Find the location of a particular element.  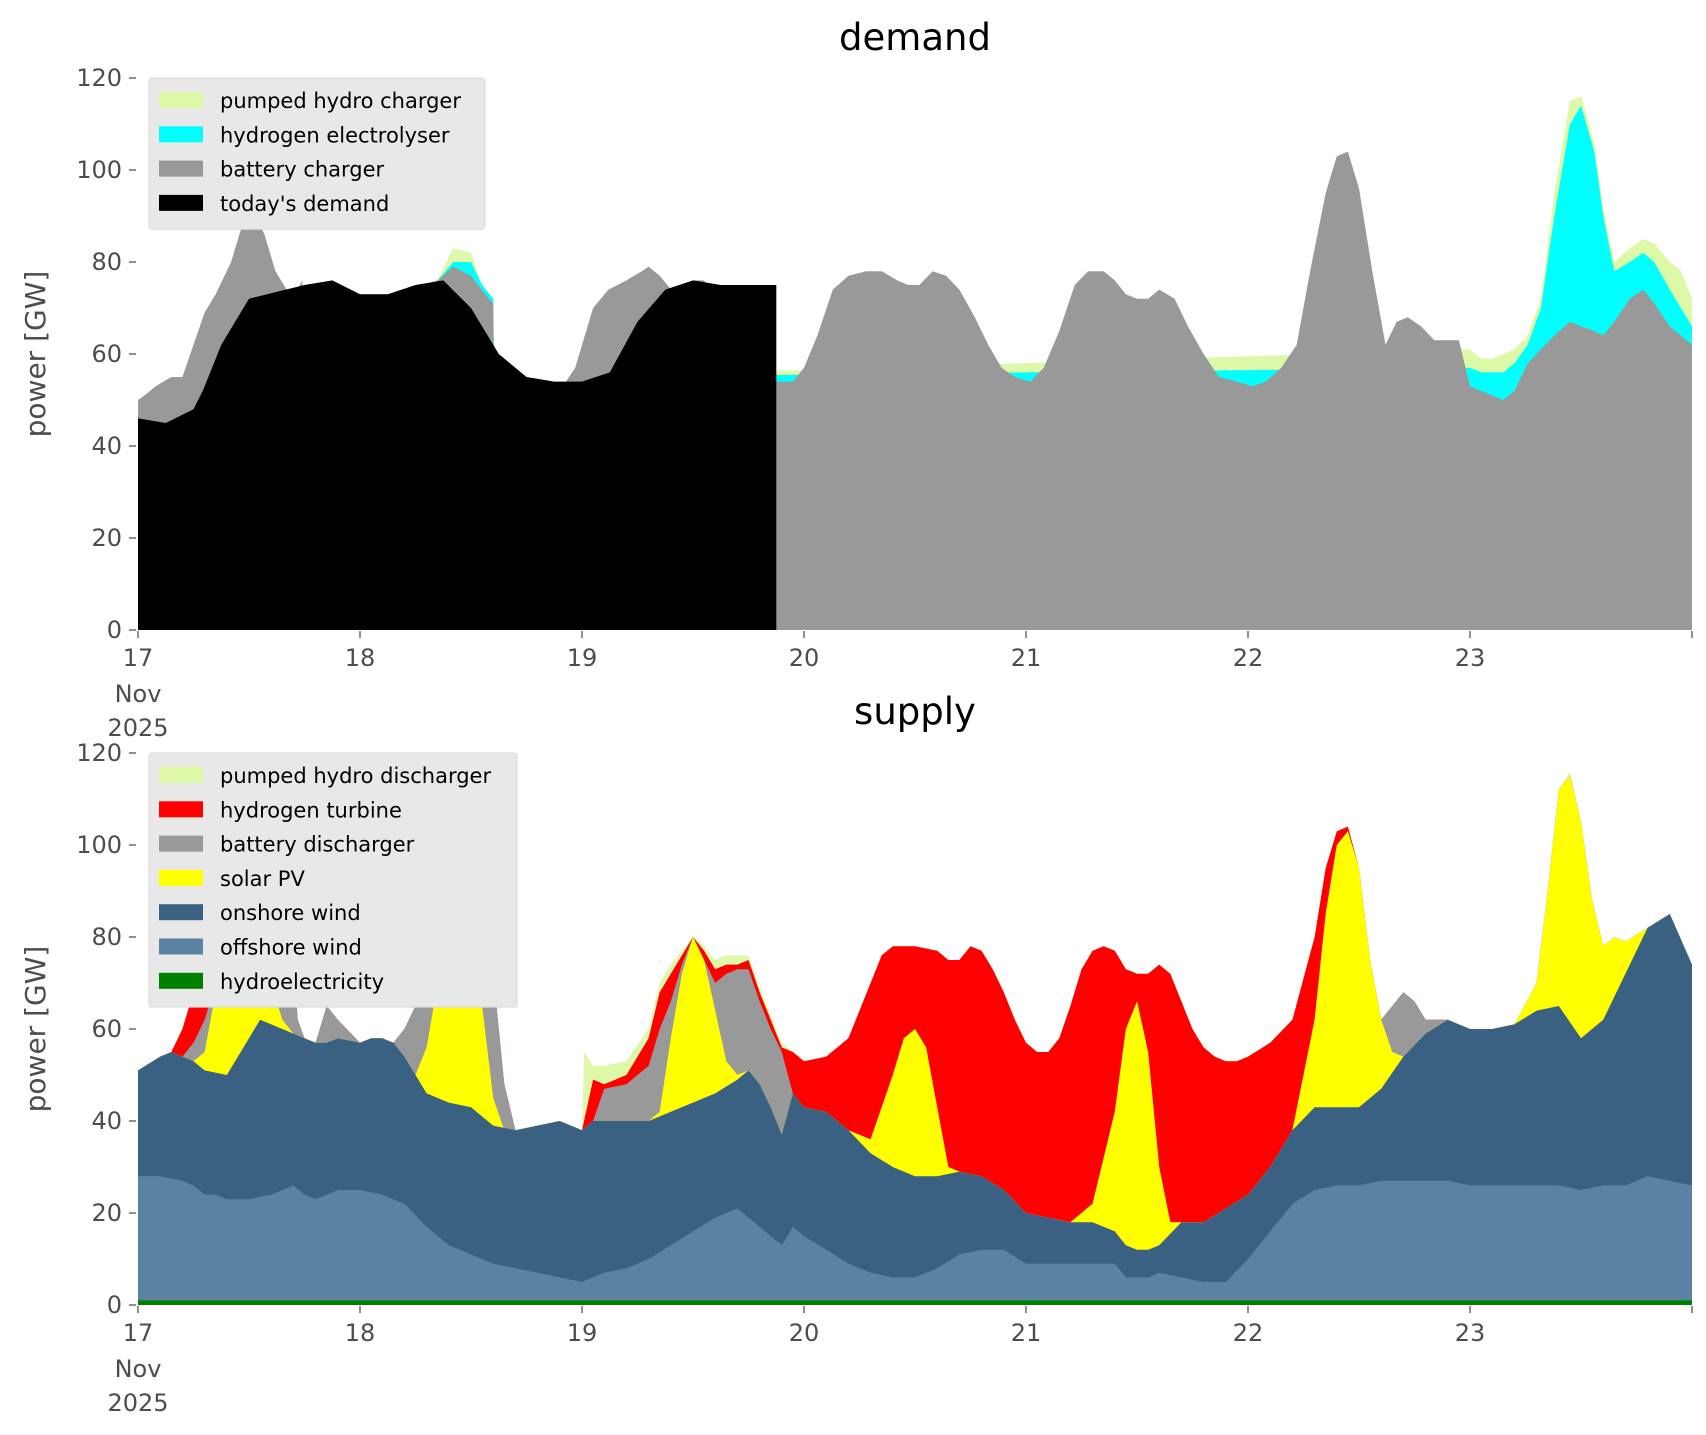

area-series-today-s-demand is located at coordinates (457, 455).